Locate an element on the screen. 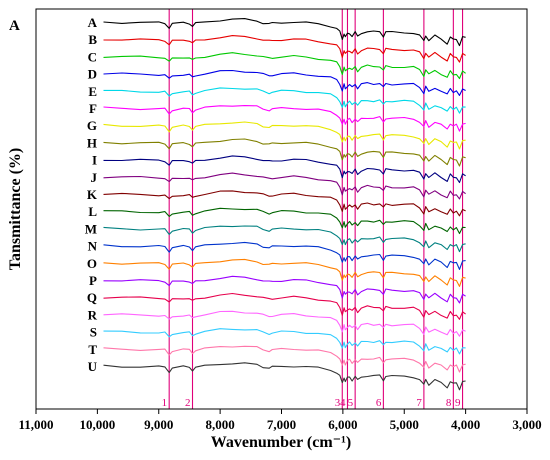 Image resolution: width=550 pixels, height=460 pixels. x-tick-label: 6,000 is located at coordinates (342, 424).